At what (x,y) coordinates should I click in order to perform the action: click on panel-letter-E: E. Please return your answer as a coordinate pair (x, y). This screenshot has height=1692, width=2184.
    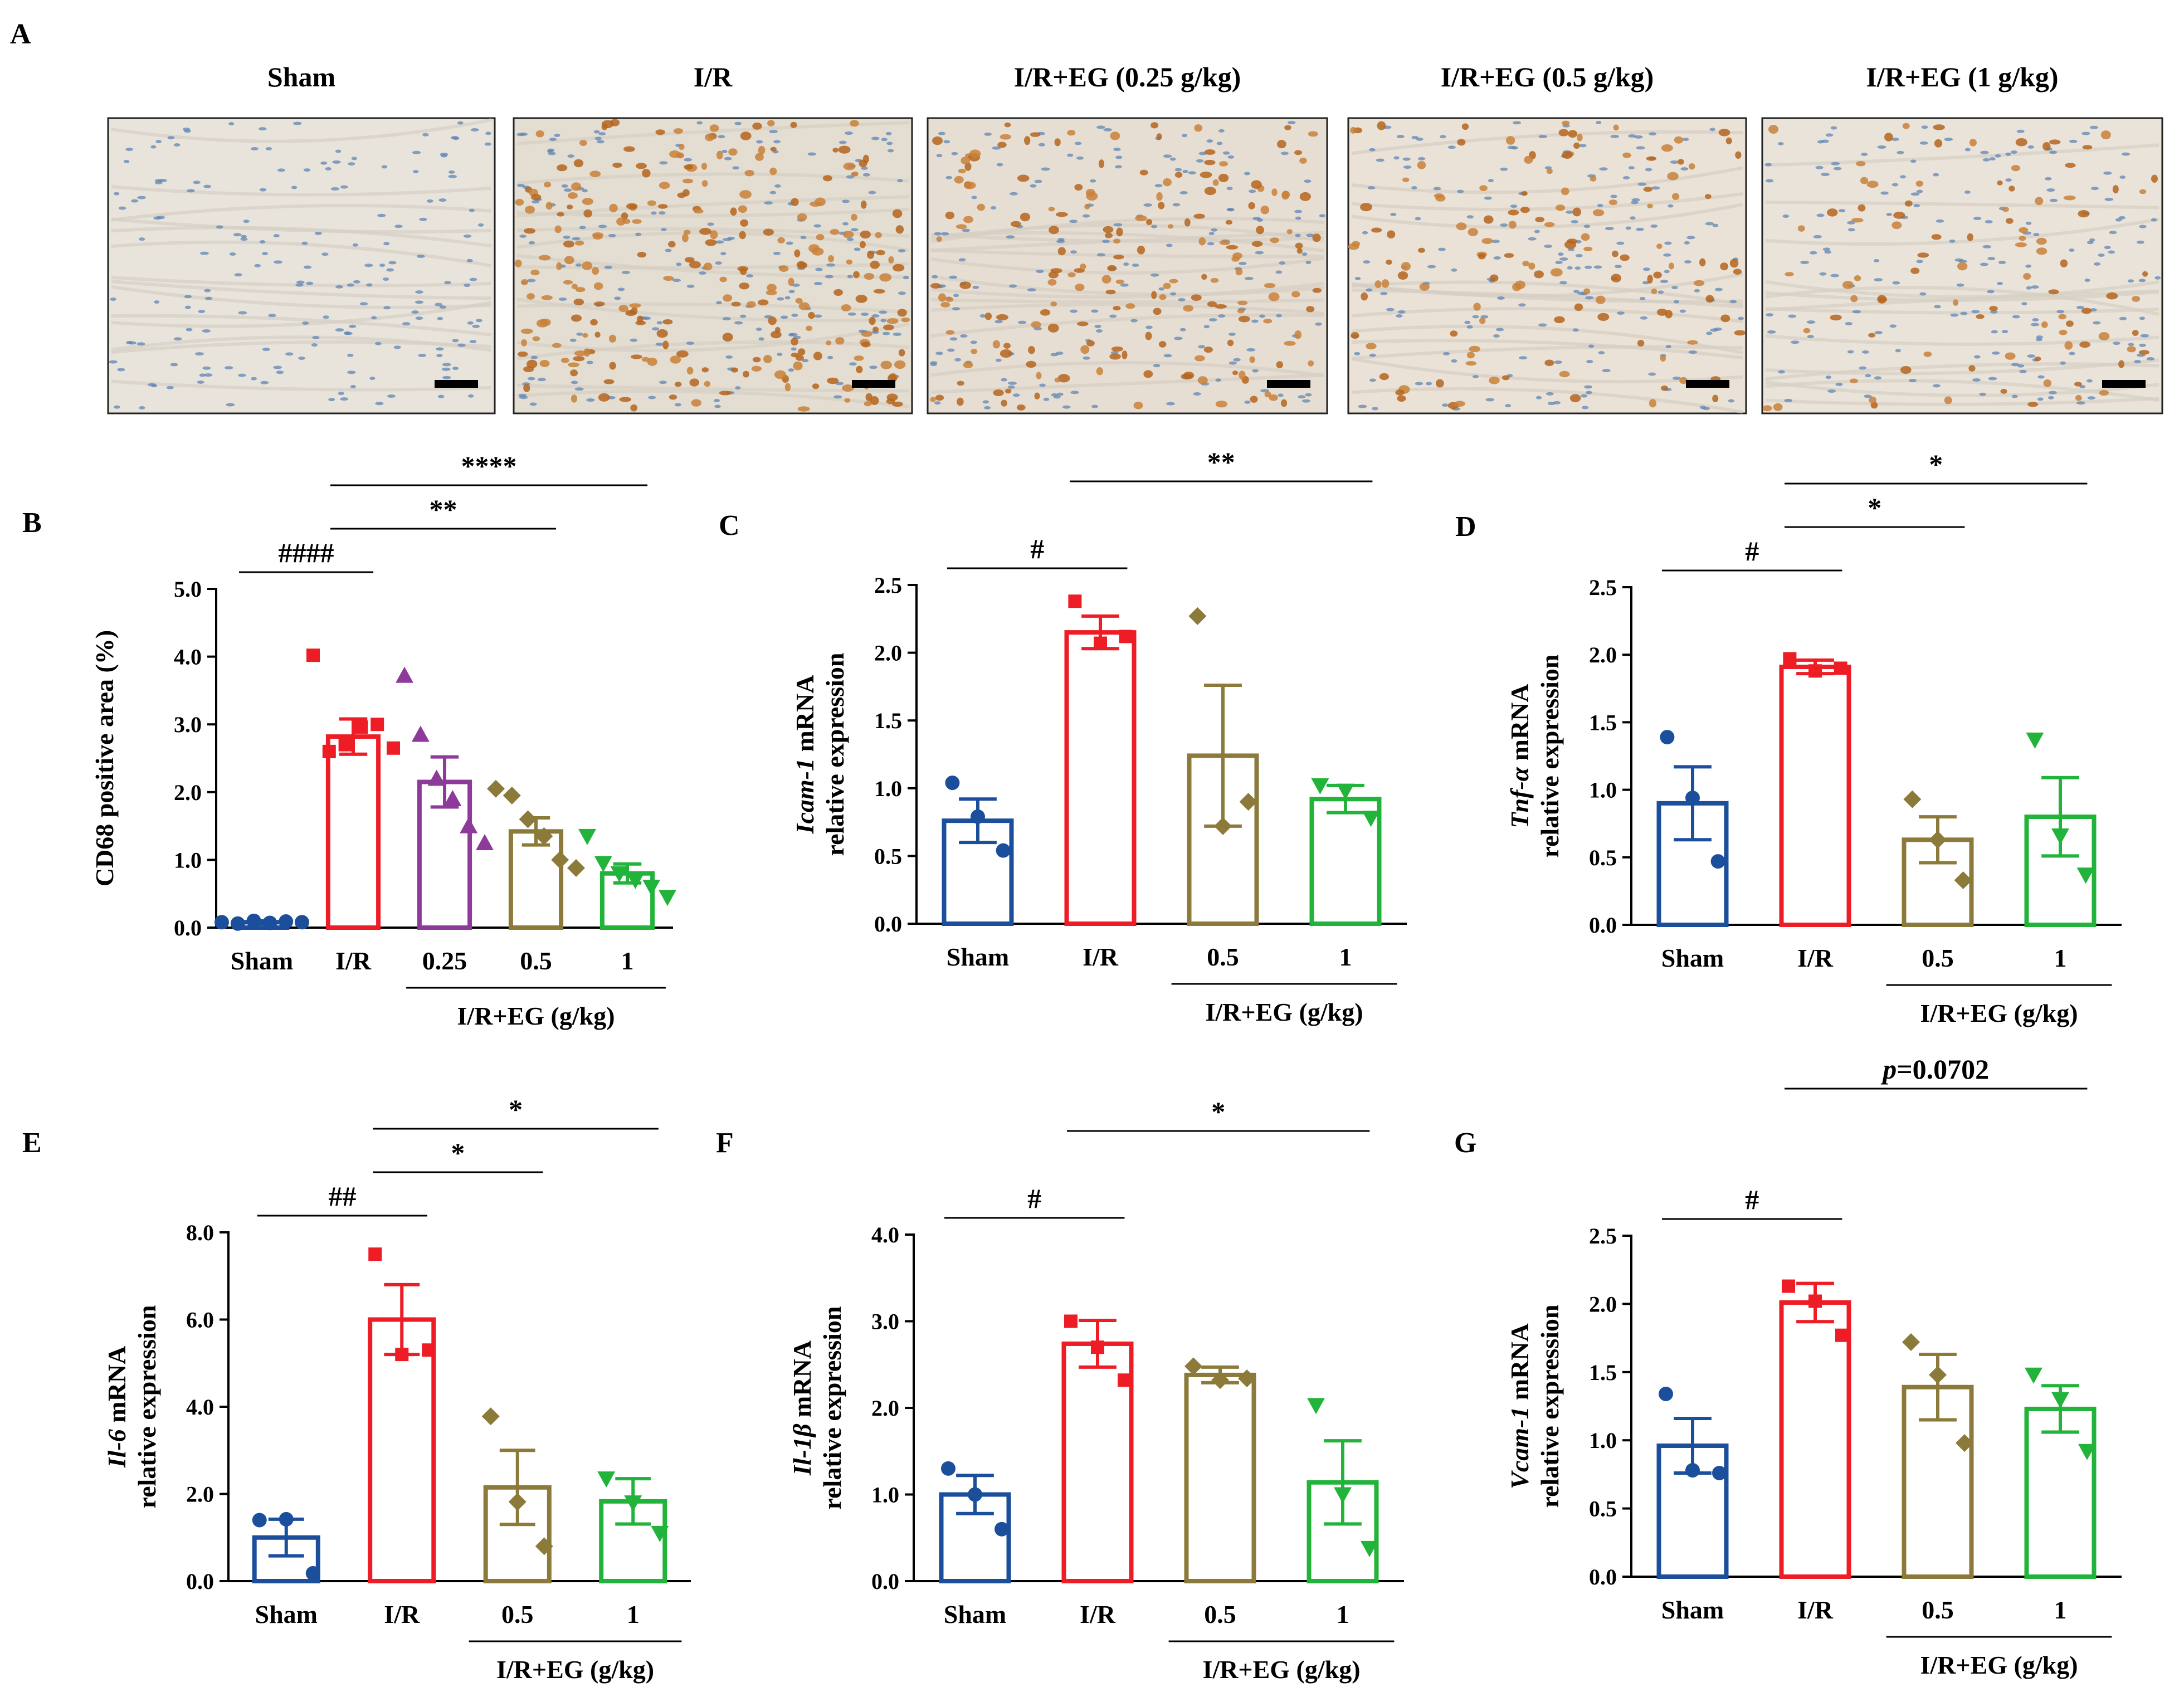
    Looking at the image, I should click on (32, 1143).